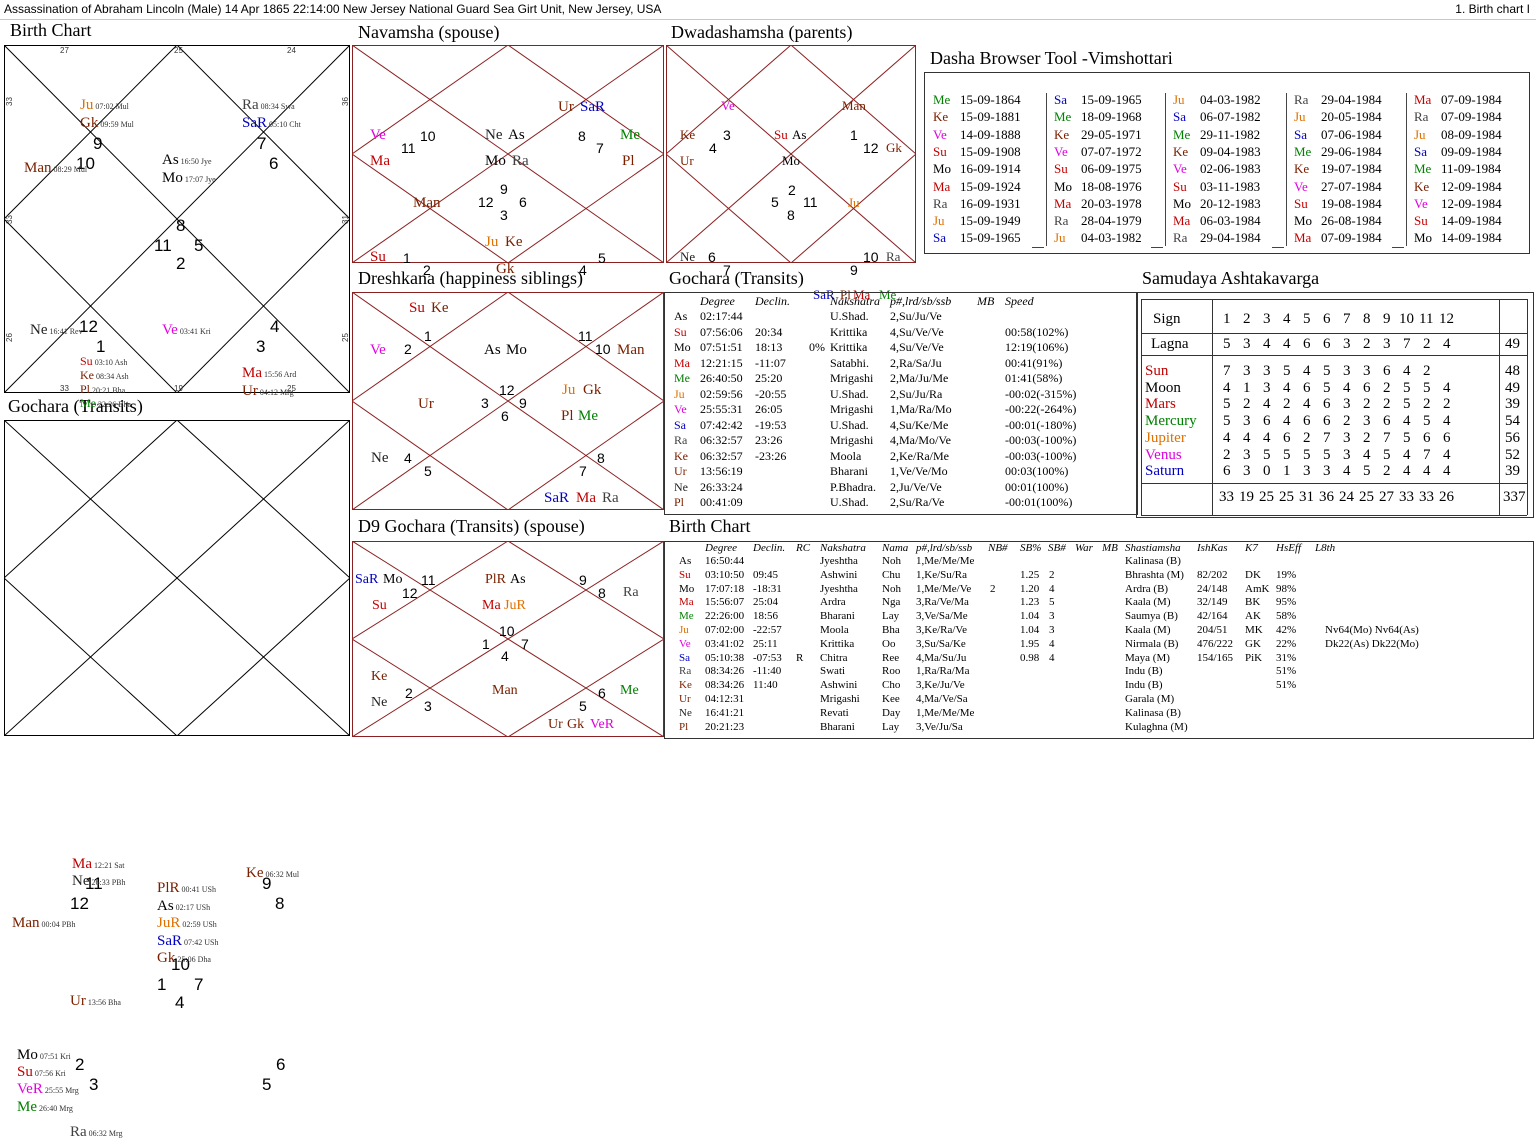 This screenshot has width=1536, height=1140. I want to click on bindu-value: 2, so click(1427, 371).